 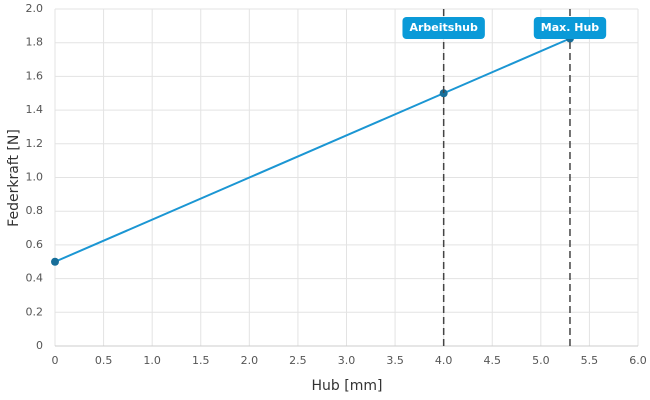 What do you see at coordinates (35, 143) in the screenshot?
I see `y-tick-label: 1.2` at bounding box center [35, 143].